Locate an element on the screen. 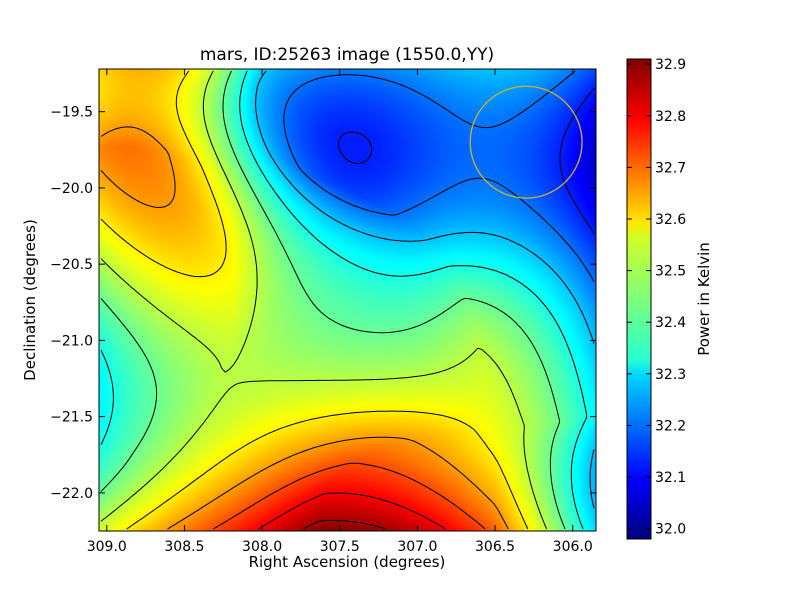  y-tick-label: −21.0 is located at coordinates (71, 341).